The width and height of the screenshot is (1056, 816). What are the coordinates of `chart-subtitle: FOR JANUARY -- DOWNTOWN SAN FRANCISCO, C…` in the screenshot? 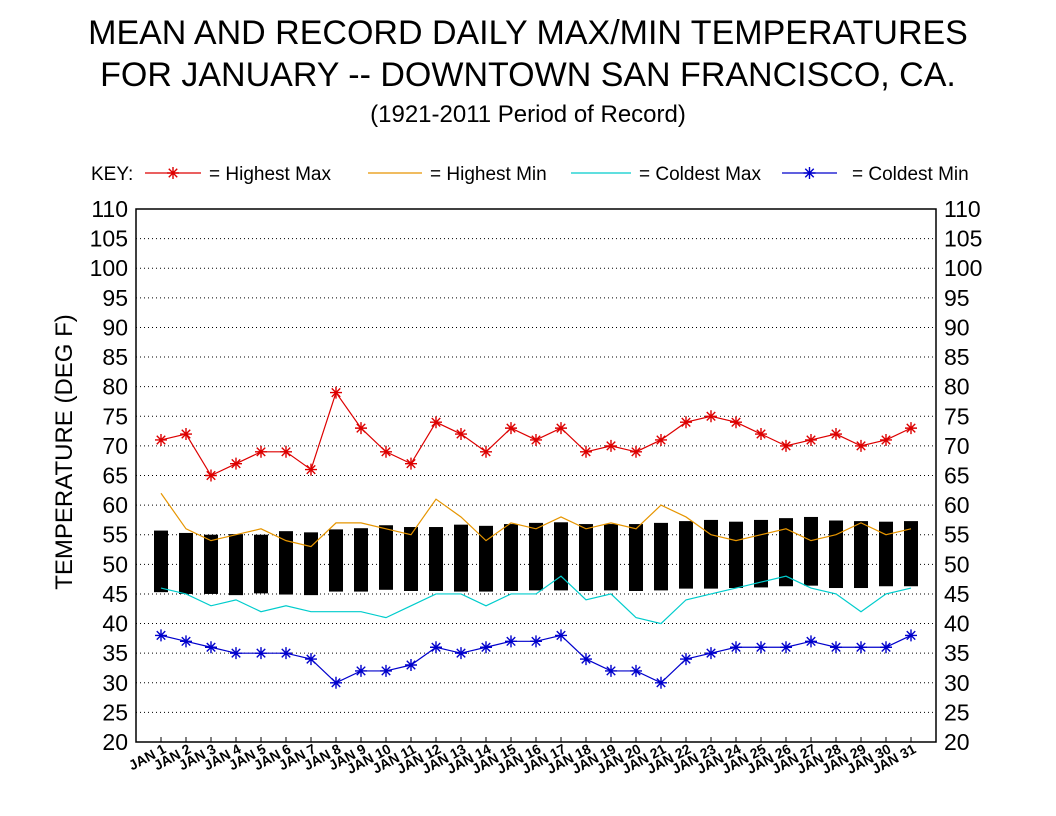 It's located at (528, 75).